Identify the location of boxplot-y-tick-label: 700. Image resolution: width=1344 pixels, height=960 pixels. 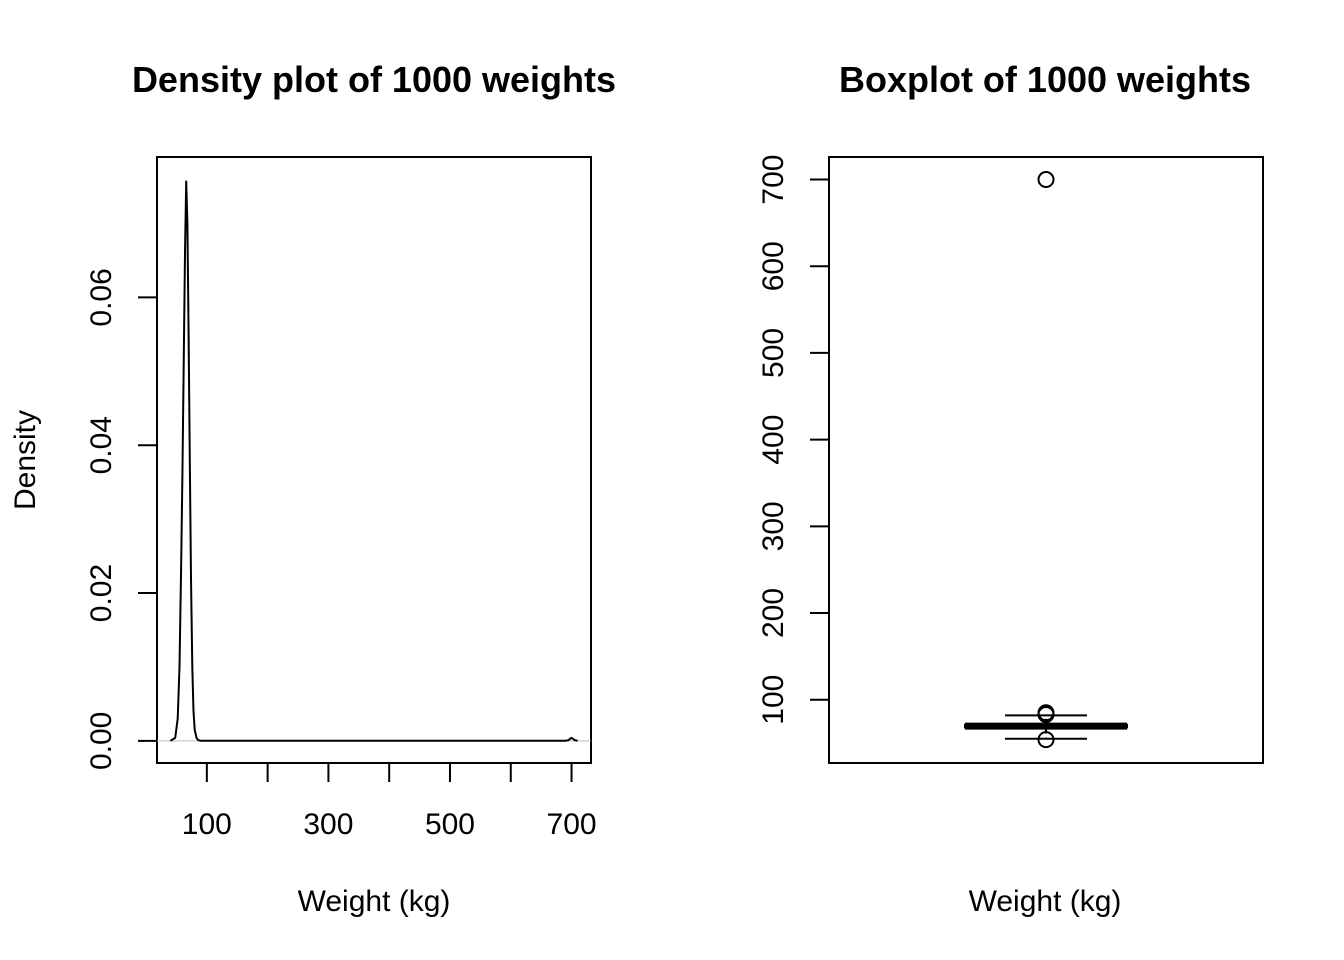
(773, 180).